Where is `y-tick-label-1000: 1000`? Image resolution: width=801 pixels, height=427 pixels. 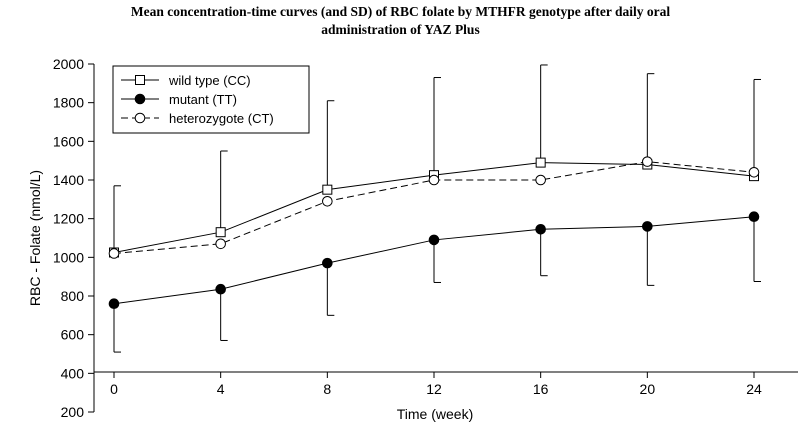 y-tick-label-1000: 1000 is located at coordinates (68, 257).